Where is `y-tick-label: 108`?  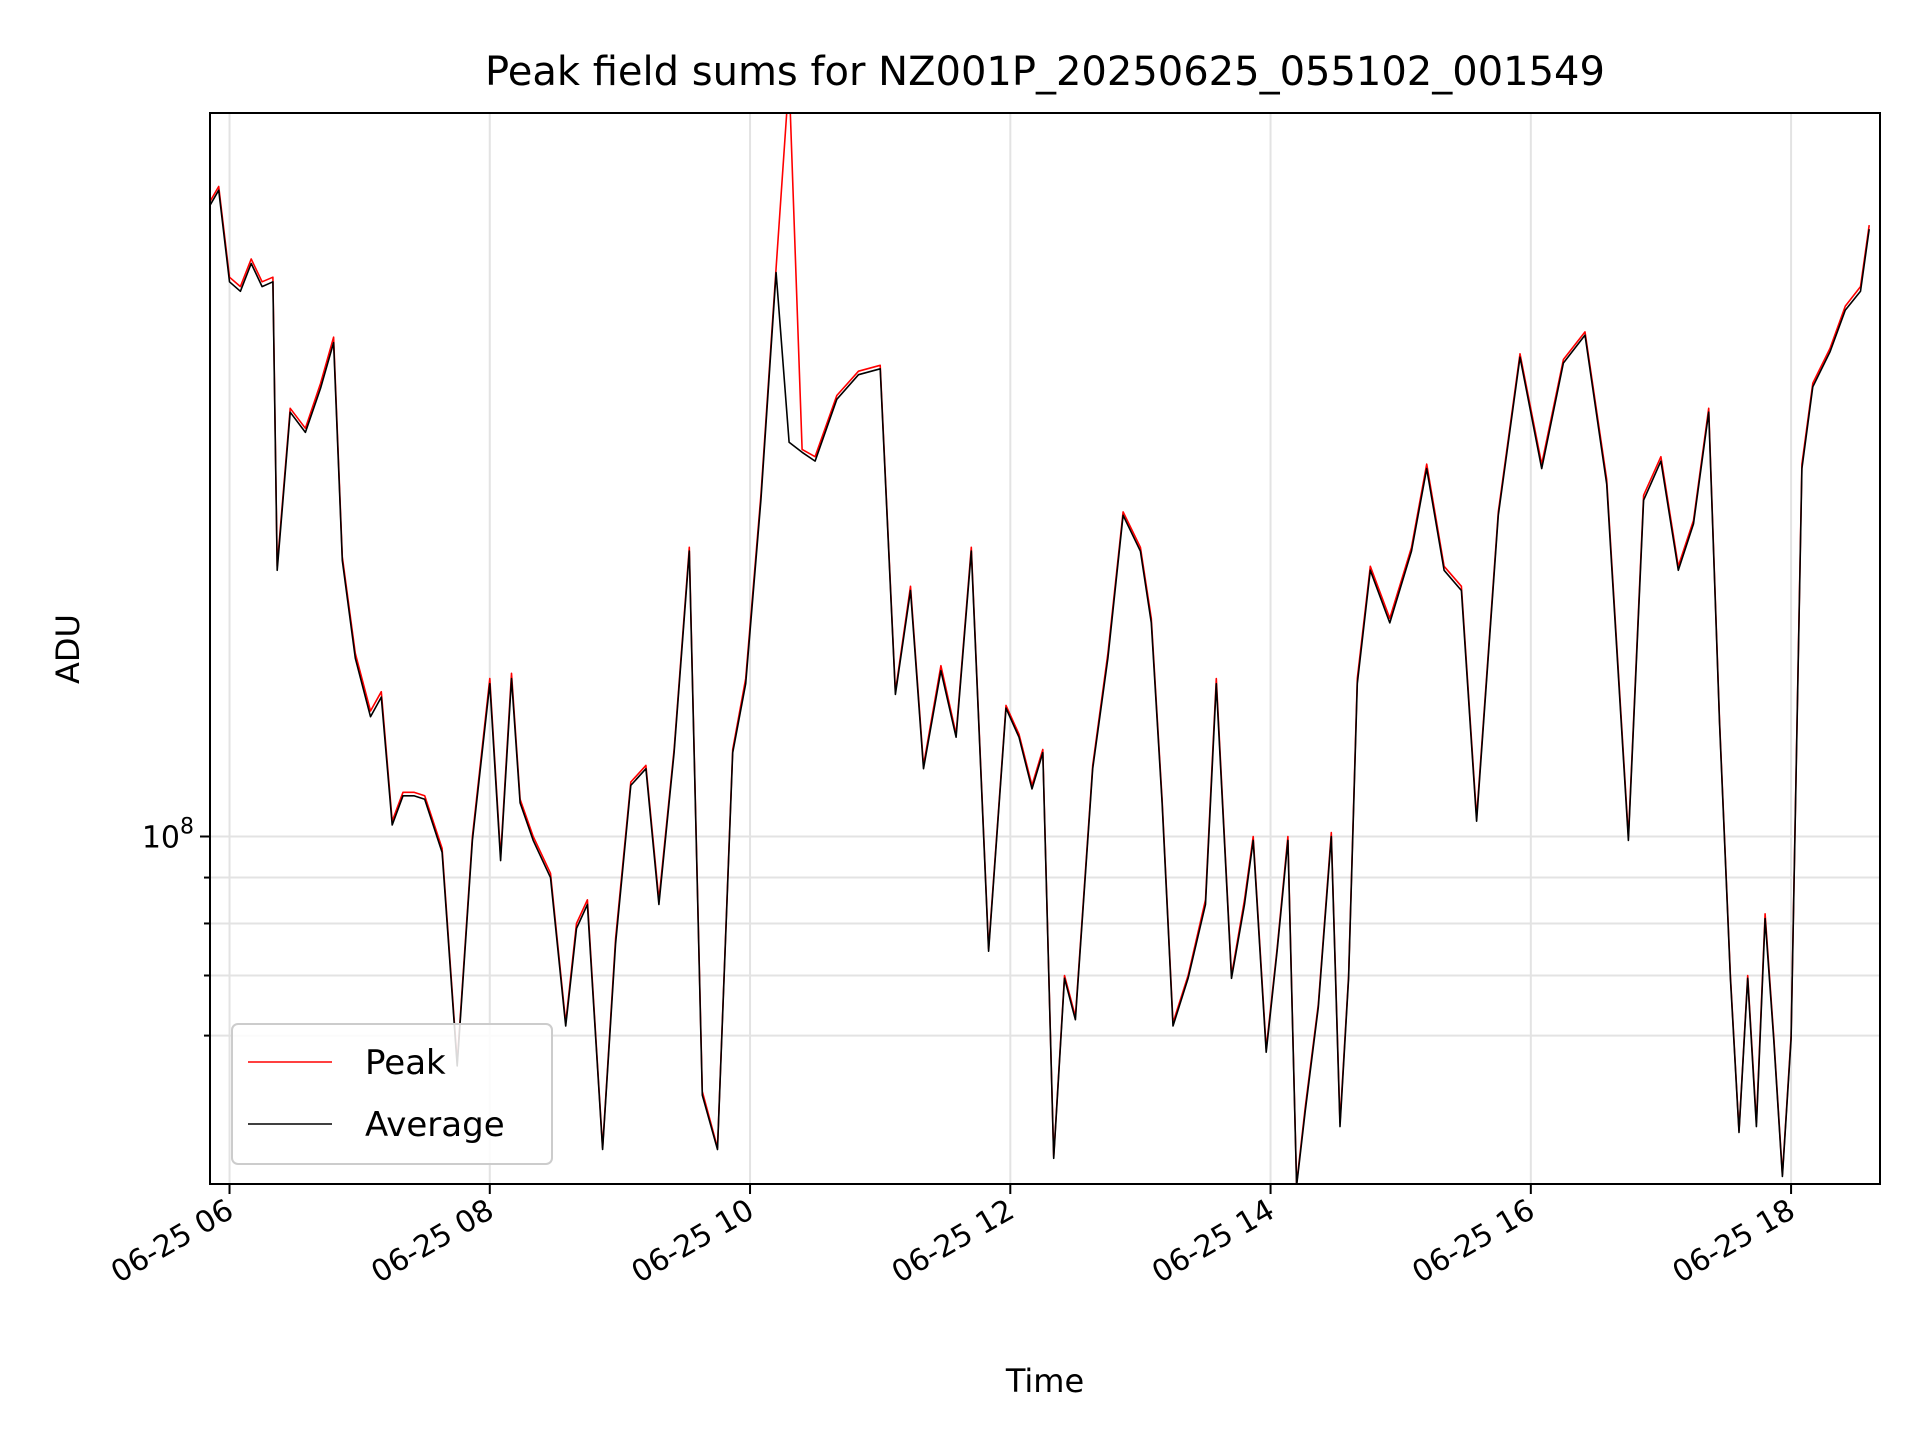 y-tick-label: 108 is located at coordinates (168, 834).